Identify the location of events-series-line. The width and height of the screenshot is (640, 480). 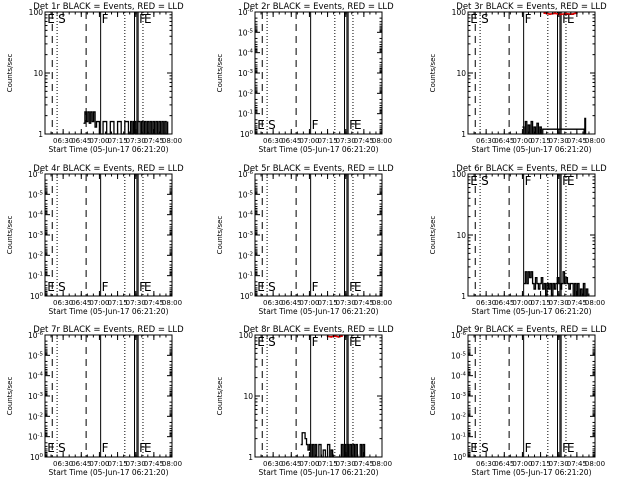
(556, 284).